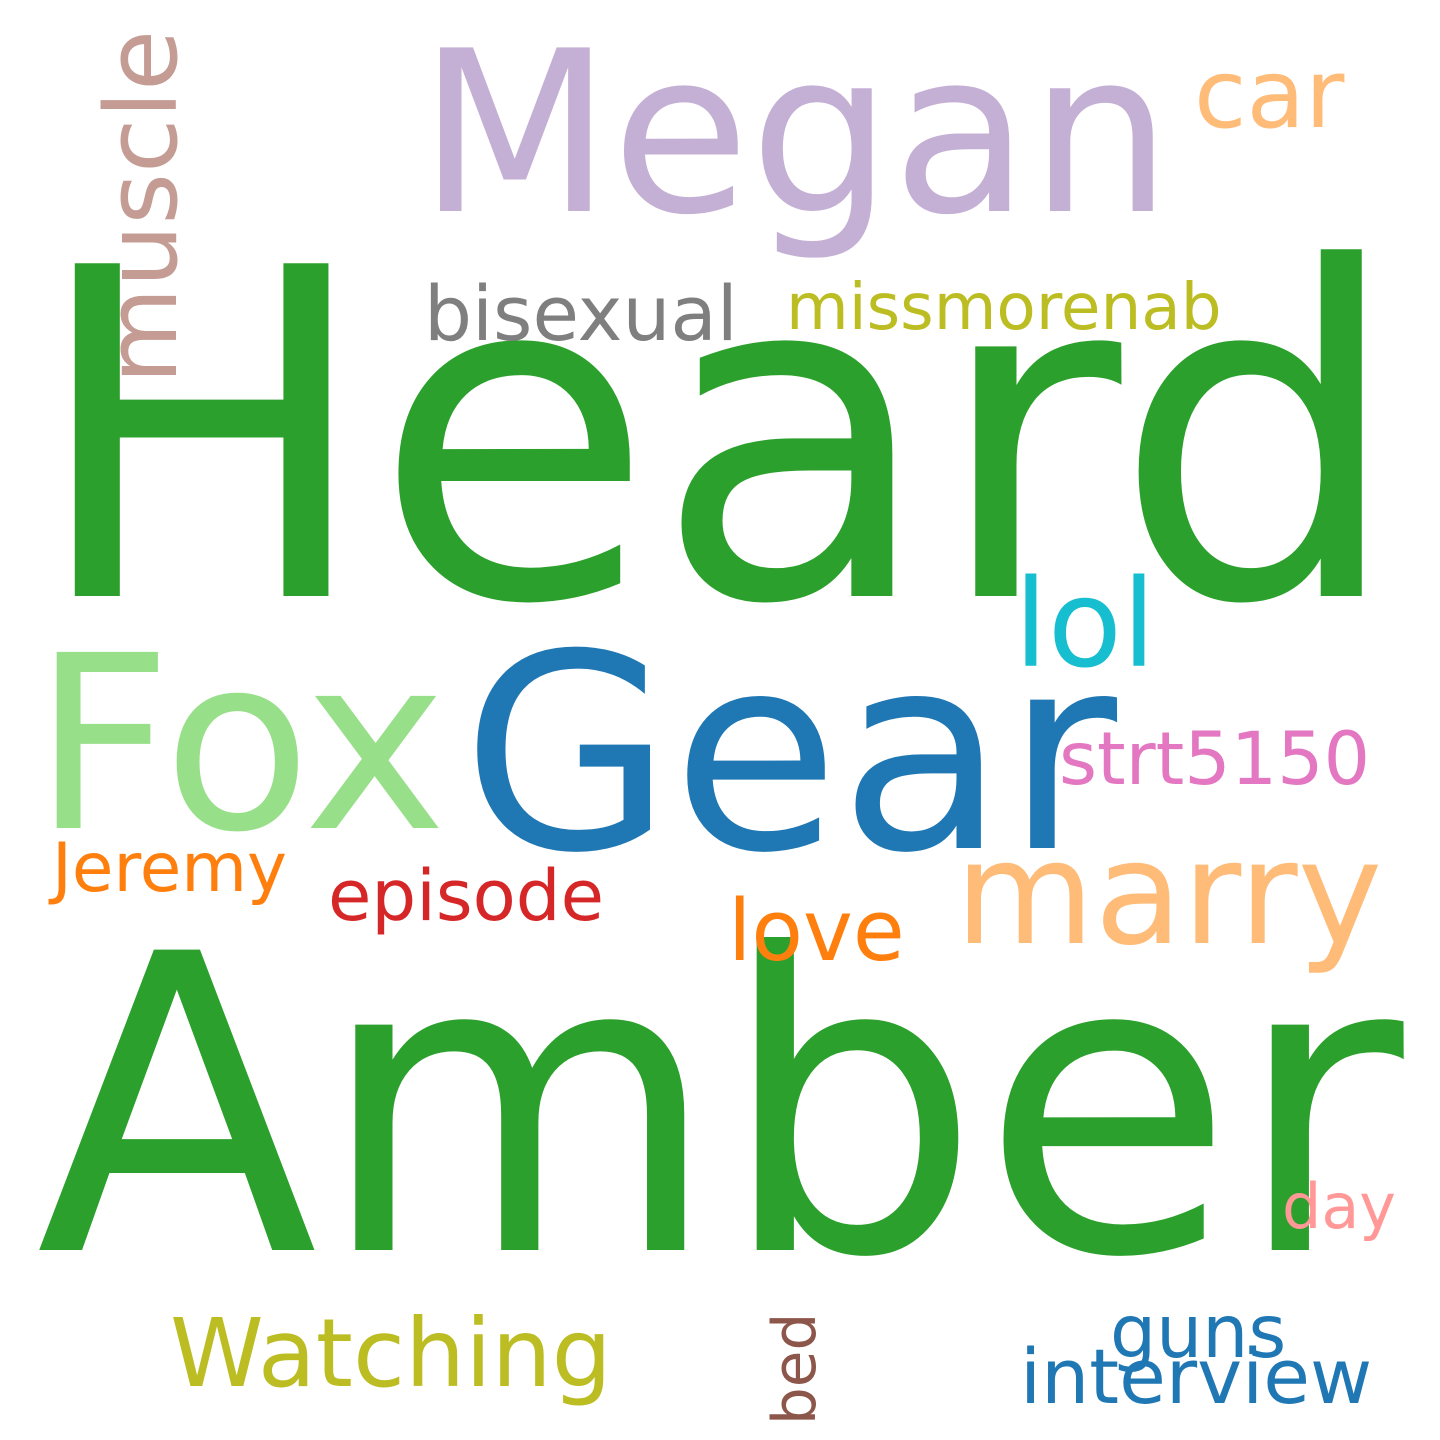  I want to click on word-marry: marry, so click(1168, 893).